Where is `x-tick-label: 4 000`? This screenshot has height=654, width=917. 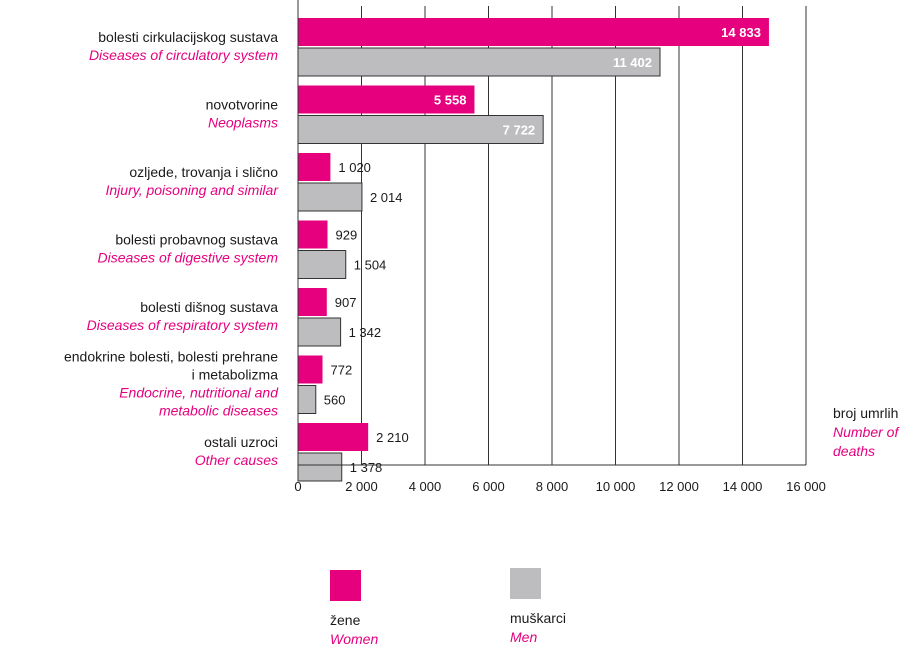 x-tick-label: 4 000 is located at coordinates (425, 486).